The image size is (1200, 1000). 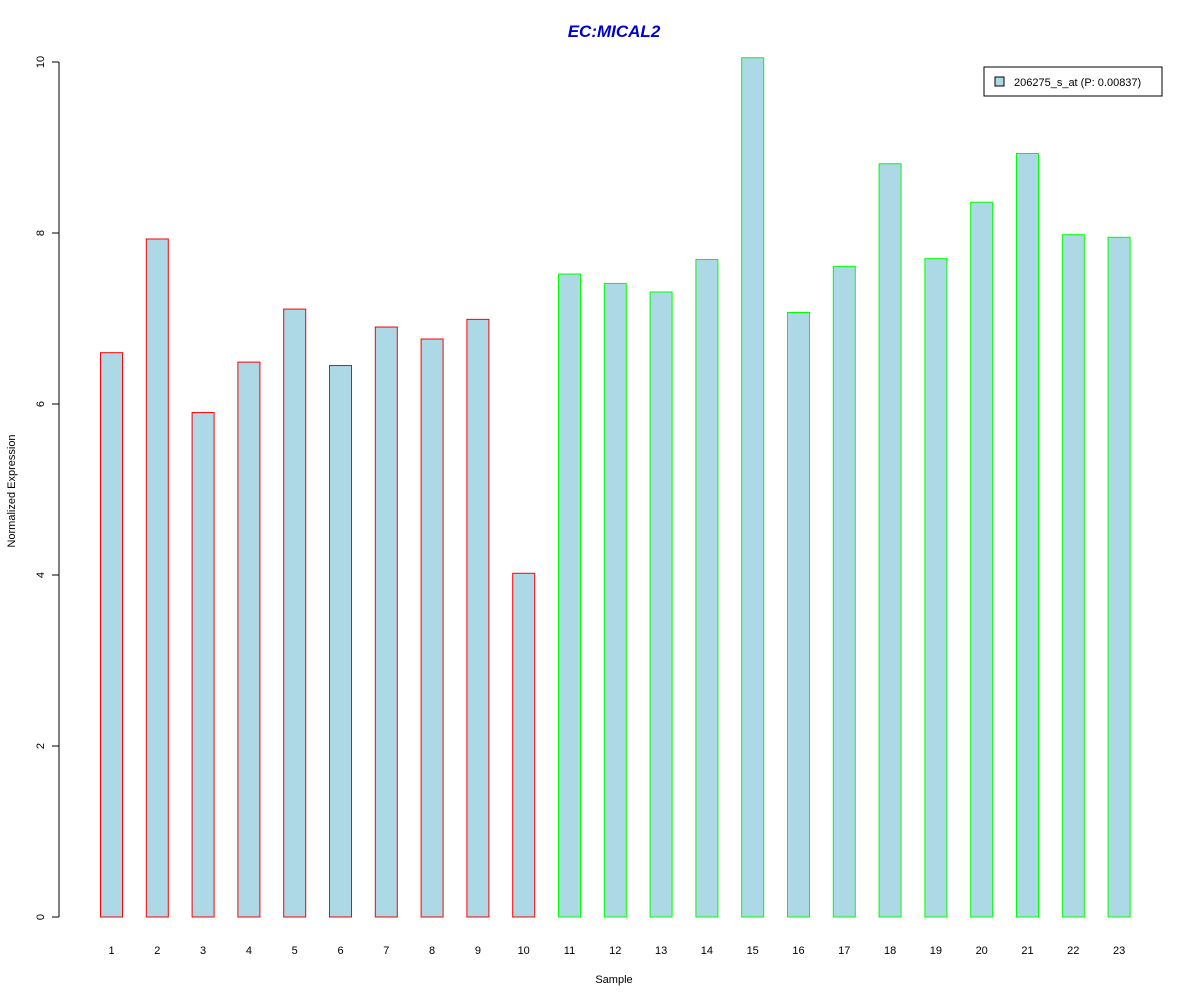 What do you see at coordinates (478, 951) in the screenshot?
I see `x-tick-label: 9` at bounding box center [478, 951].